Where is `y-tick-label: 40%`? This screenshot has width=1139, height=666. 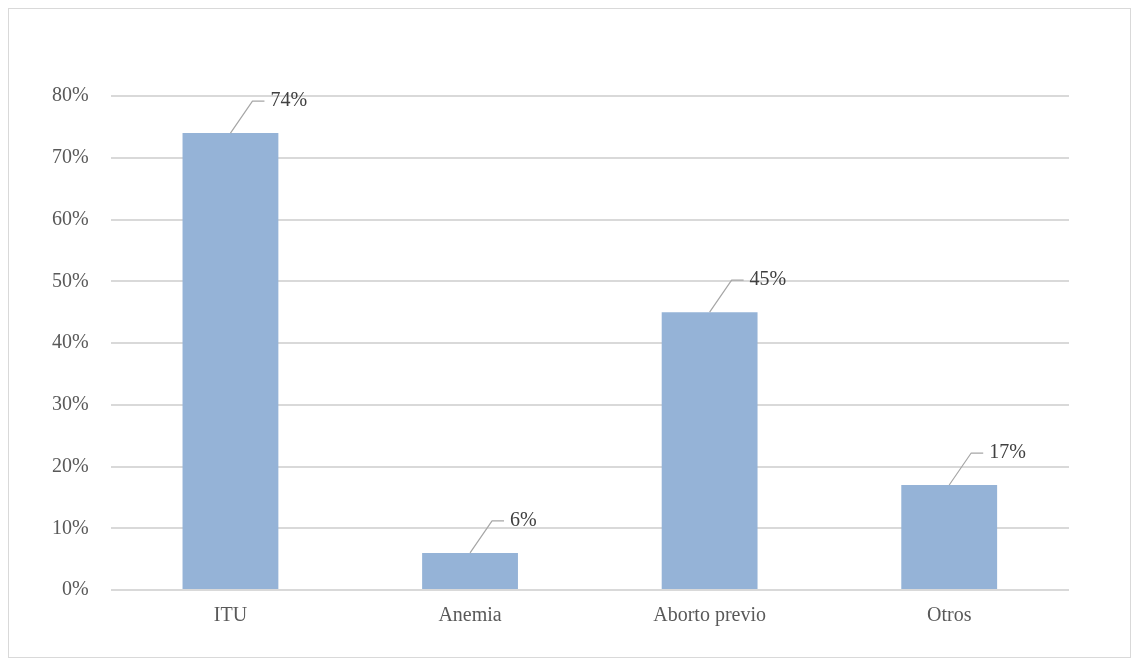 y-tick-label: 40% is located at coordinates (70, 341).